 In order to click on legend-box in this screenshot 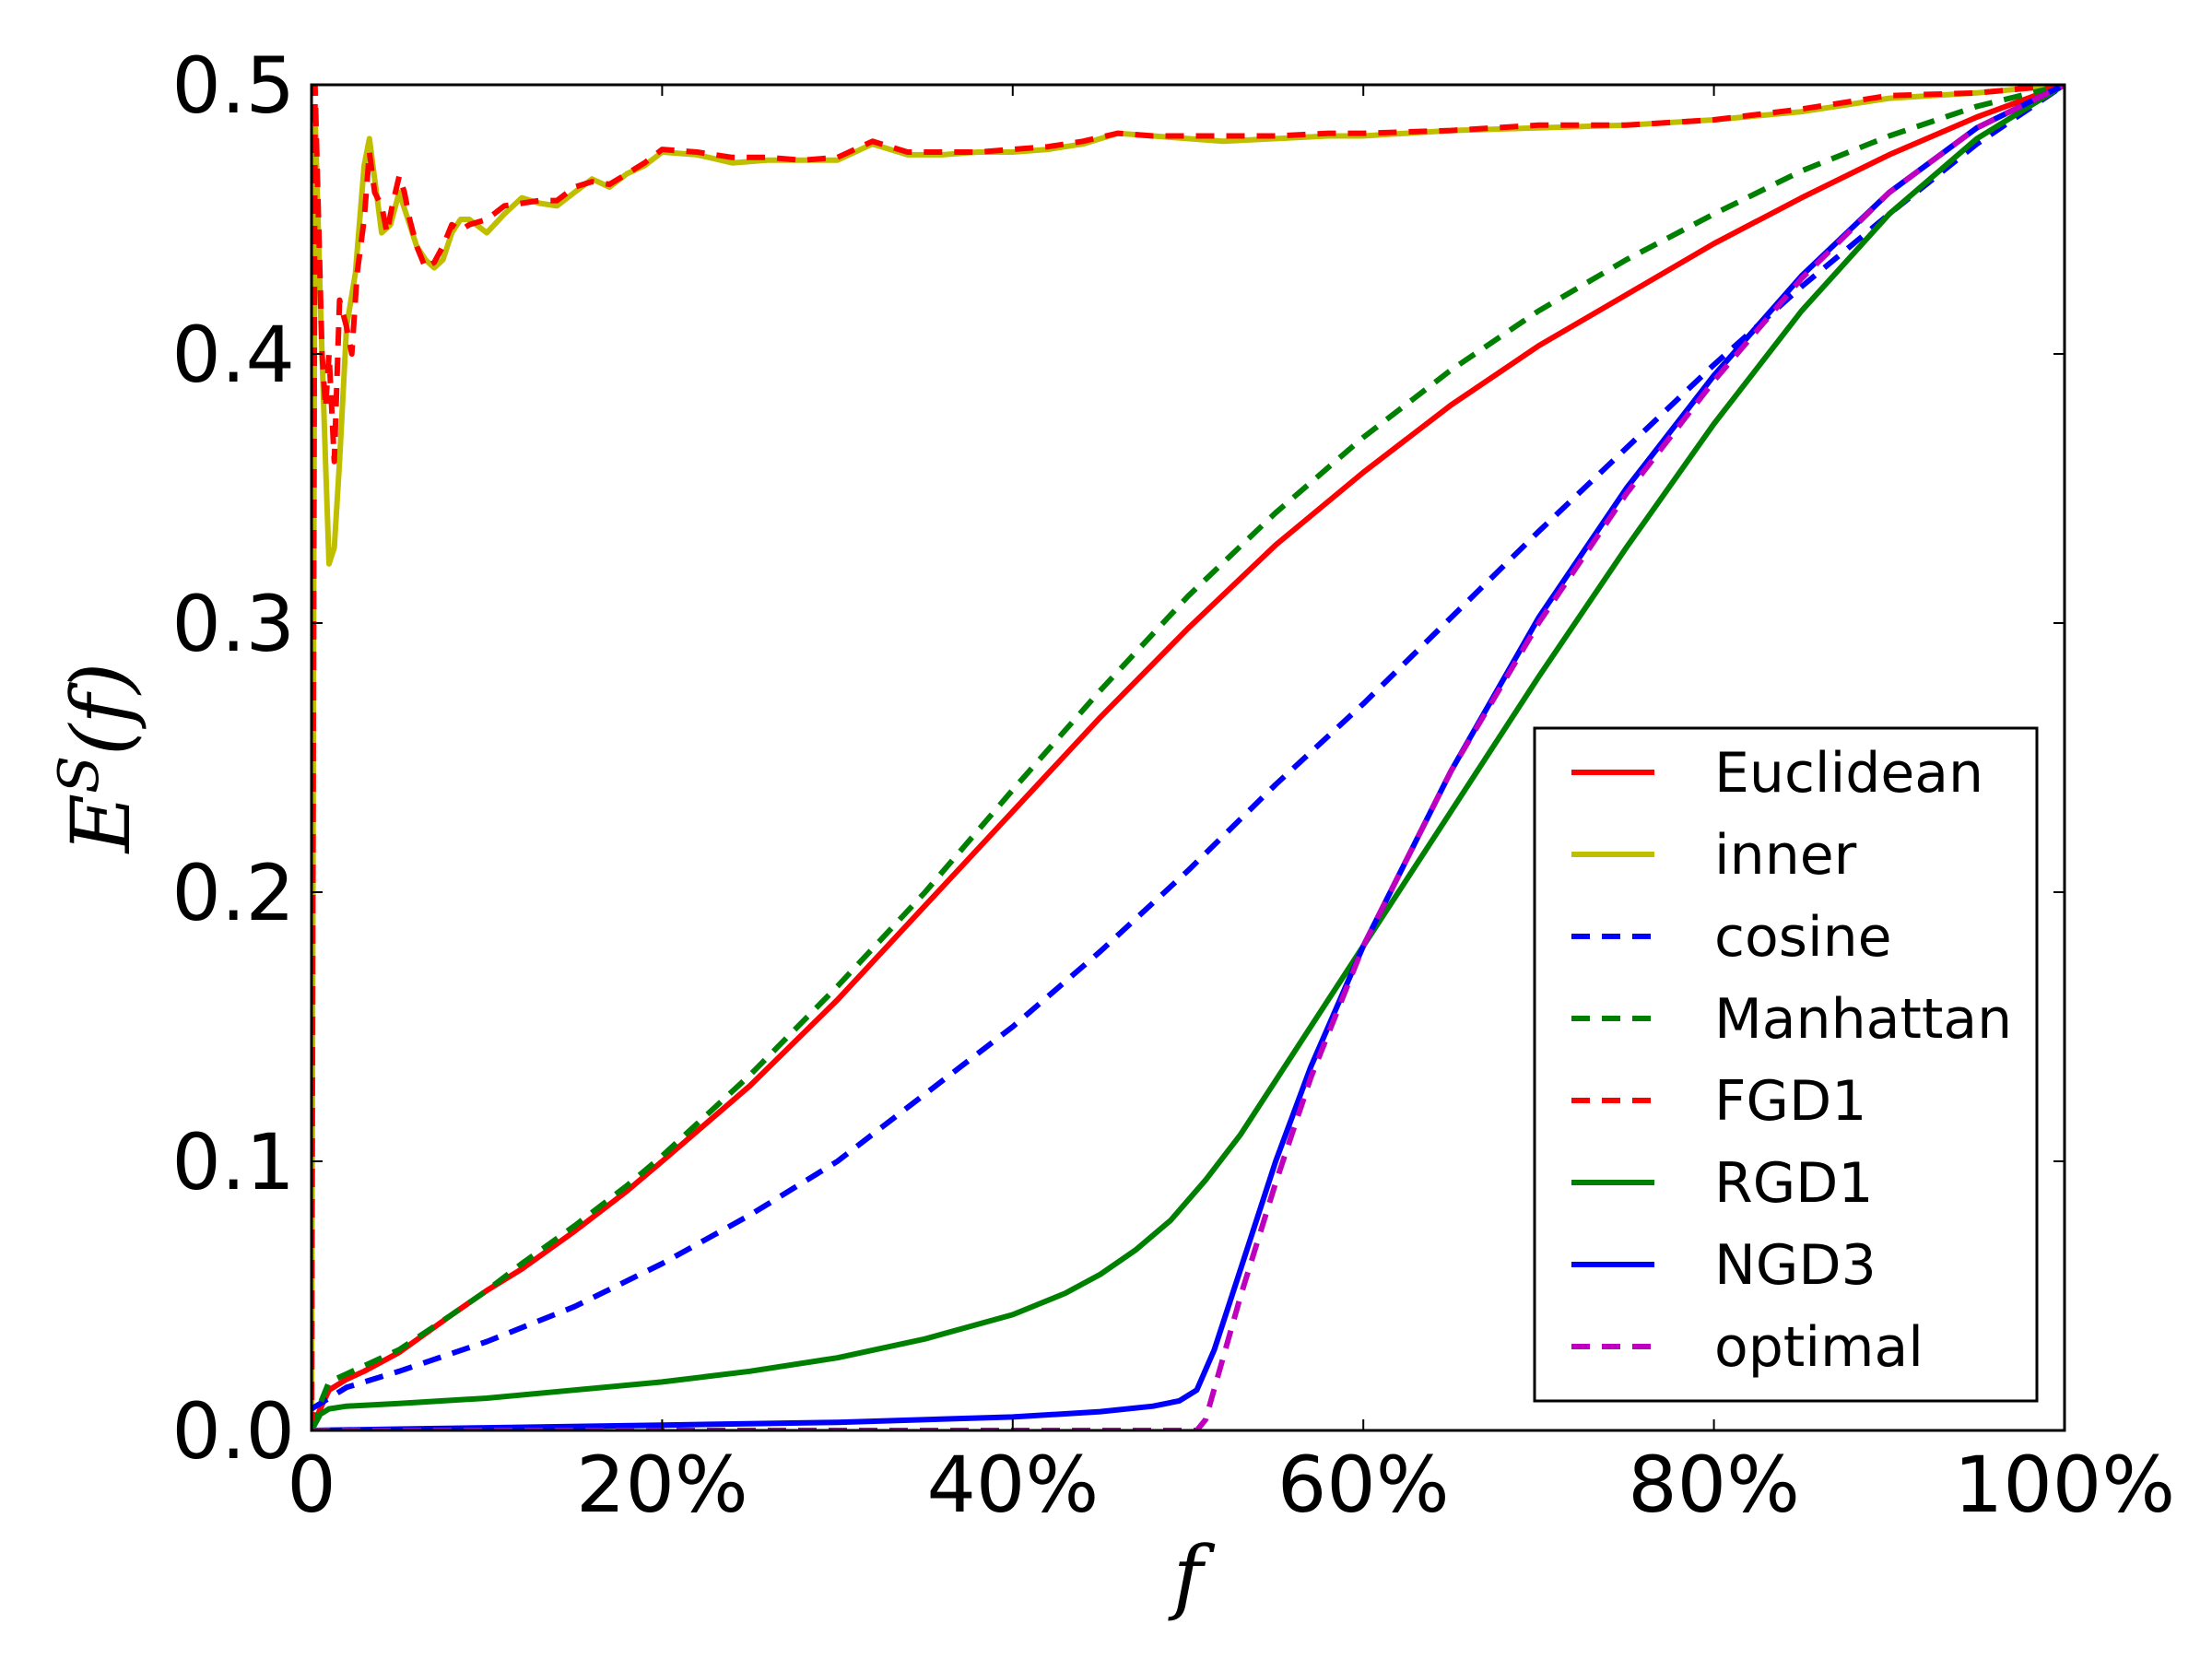, I will do `click(1786, 1064)`.